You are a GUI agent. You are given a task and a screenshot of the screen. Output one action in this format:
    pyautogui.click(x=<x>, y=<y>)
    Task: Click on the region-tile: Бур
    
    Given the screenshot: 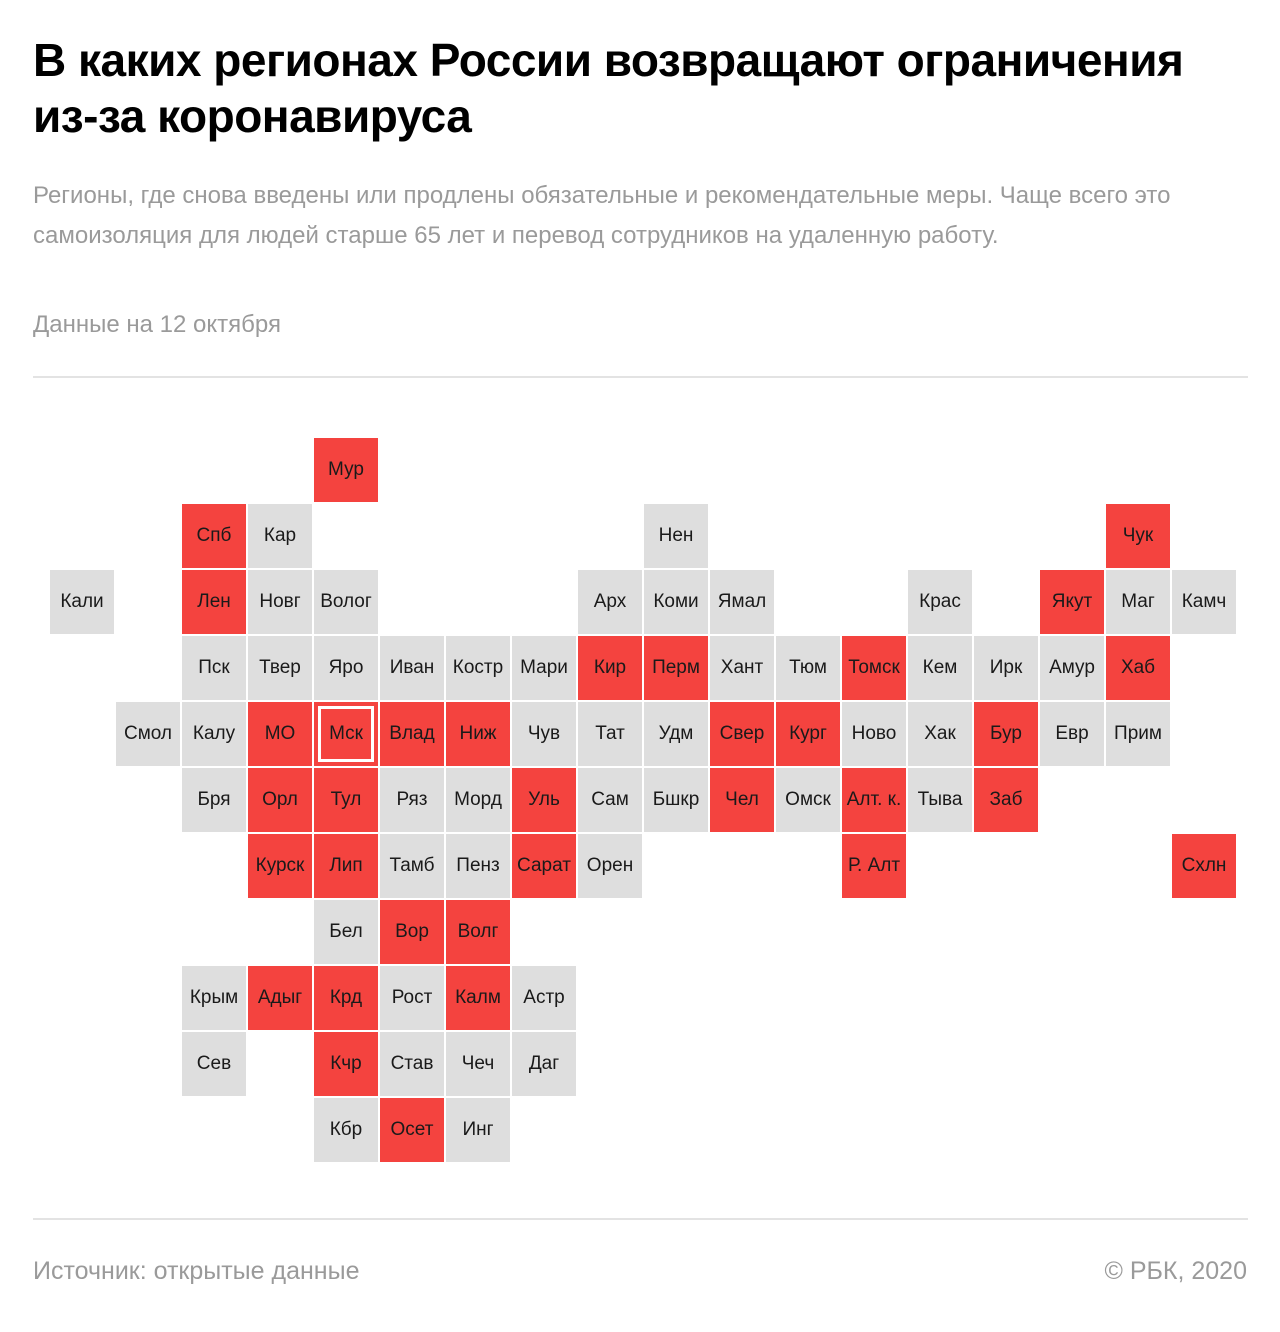 What is the action you would take?
    pyautogui.click(x=1006, y=734)
    